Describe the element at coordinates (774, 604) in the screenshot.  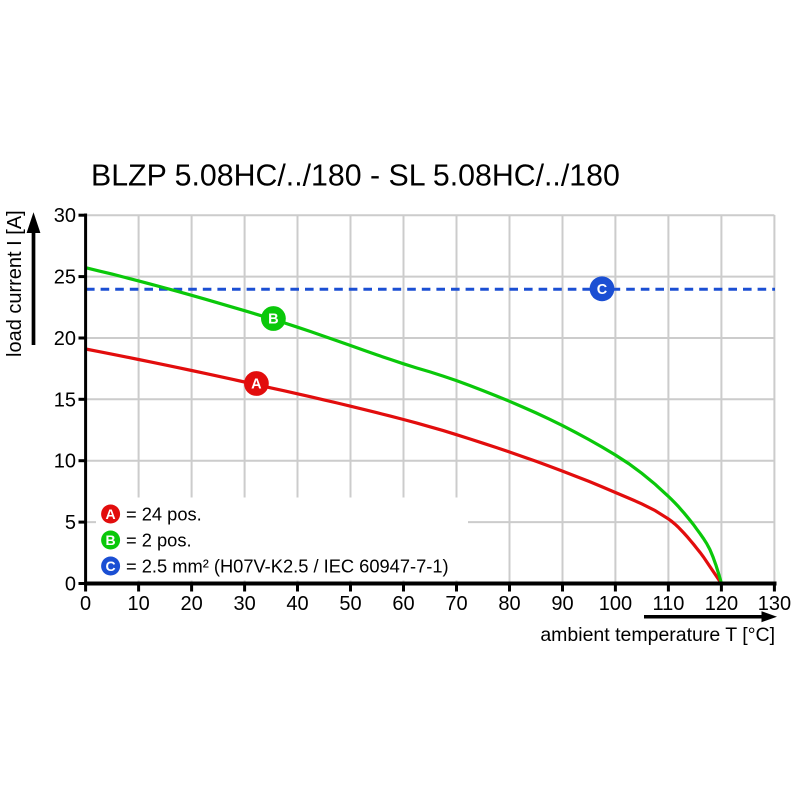
I see `svg-text: 130` at that location.